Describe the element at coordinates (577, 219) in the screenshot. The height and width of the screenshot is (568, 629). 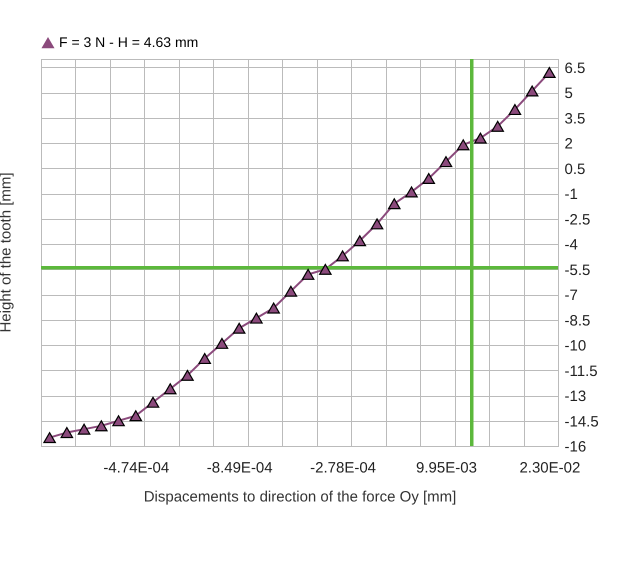
I see `y-tick-label: -2.5` at that location.